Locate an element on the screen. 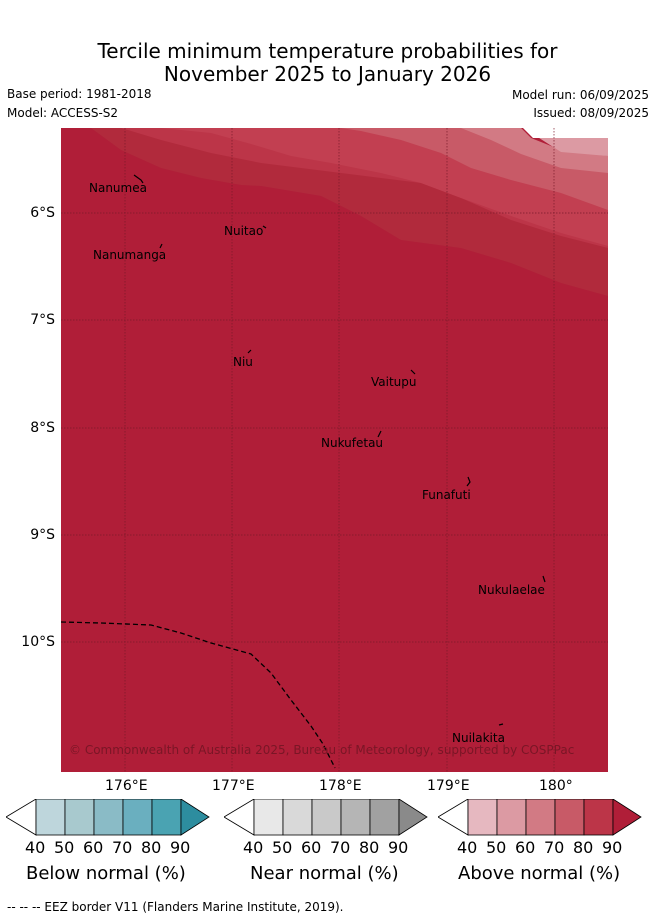 The width and height of the screenshot is (655, 919). cb-above-tick-90: 90 is located at coordinates (612, 847).